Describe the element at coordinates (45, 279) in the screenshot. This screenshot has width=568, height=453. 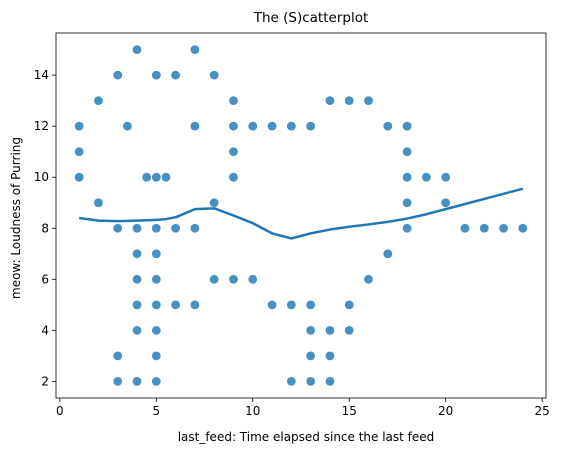
I see `y-tick-label: 6` at that location.